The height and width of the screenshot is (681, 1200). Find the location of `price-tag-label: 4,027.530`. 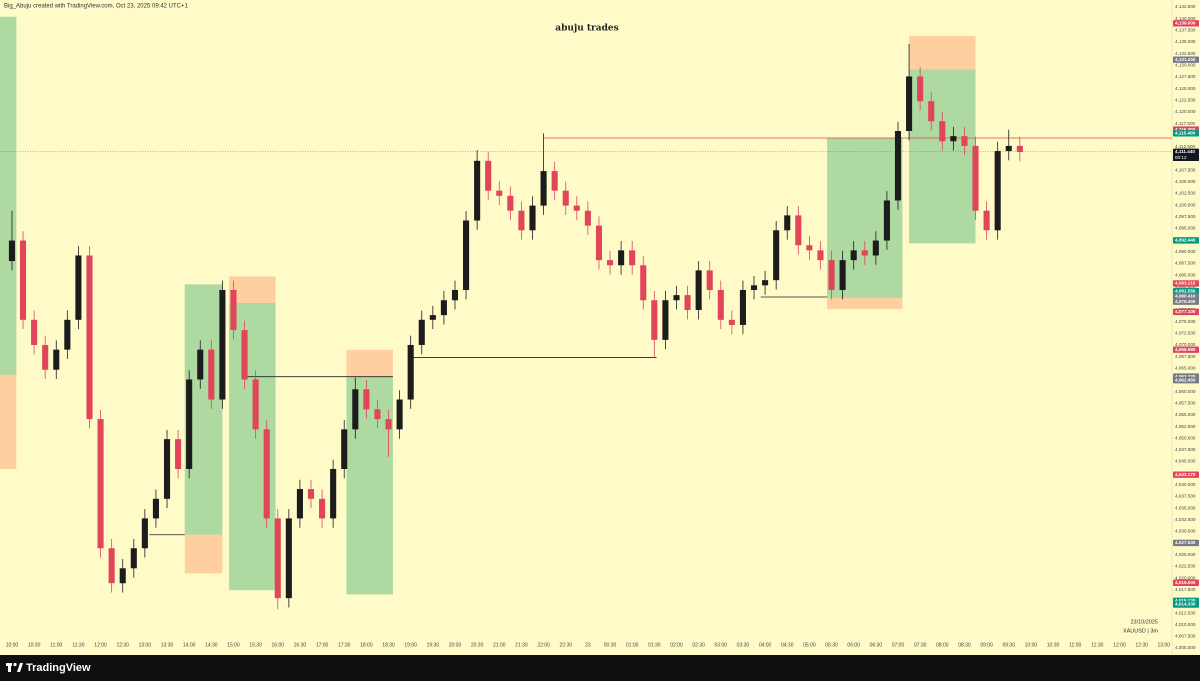

price-tag-label: 4,027.530 is located at coordinates (1185, 542).